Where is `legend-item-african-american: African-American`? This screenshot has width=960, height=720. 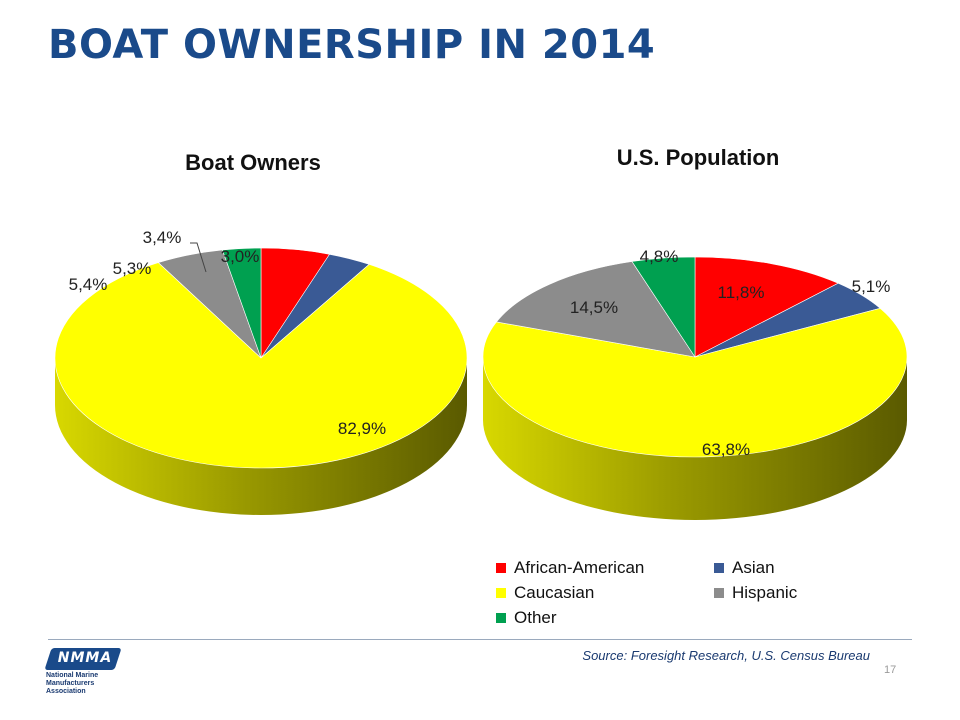
legend-item-african-american: African-American is located at coordinates (605, 567).